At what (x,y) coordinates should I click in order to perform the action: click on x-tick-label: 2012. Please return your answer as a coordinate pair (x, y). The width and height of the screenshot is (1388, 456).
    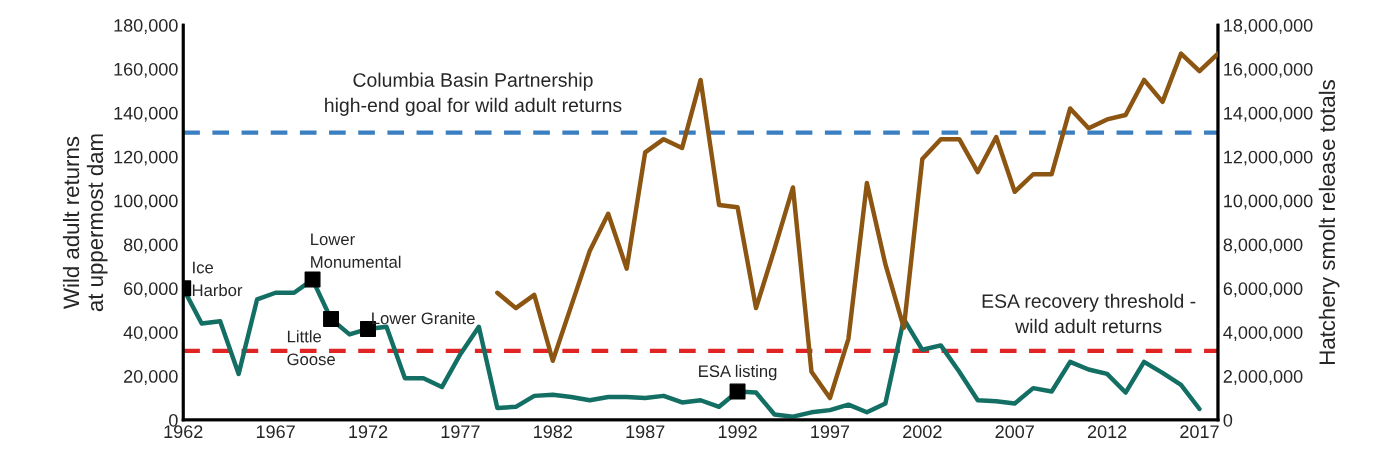
    Looking at the image, I should click on (1107, 432).